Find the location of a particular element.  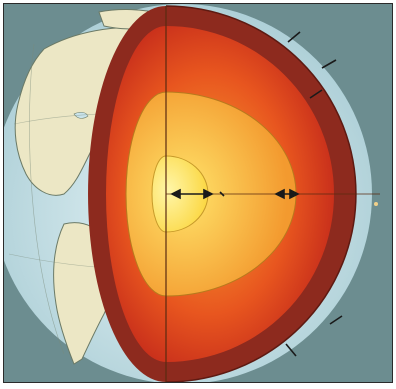

caption is located at coordinates (198, 386).